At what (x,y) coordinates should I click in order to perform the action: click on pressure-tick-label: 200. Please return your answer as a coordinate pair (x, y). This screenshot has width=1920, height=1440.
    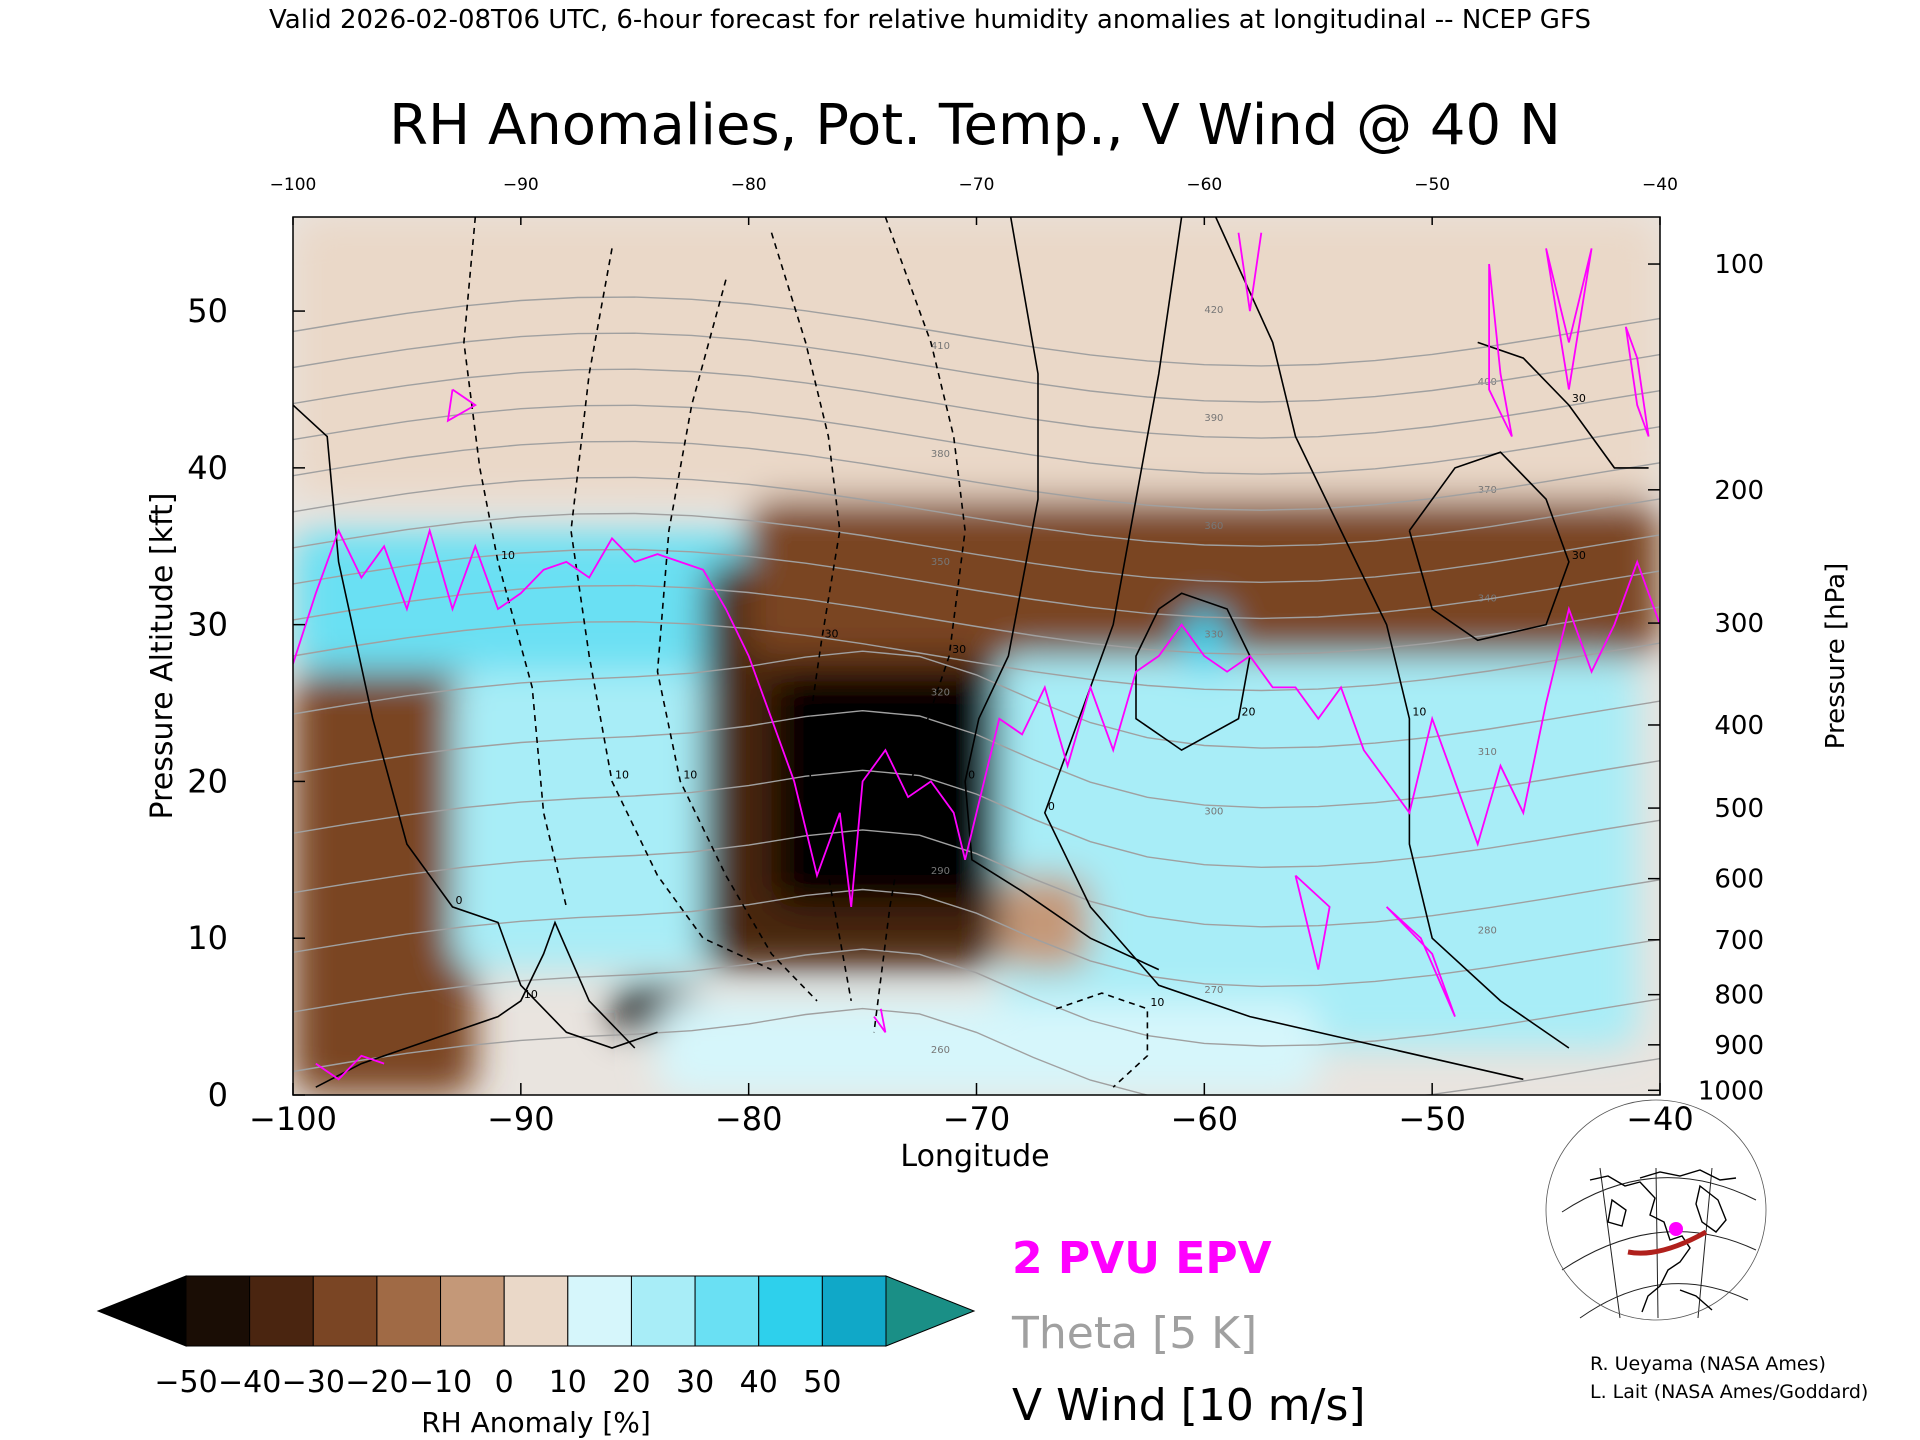
    Looking at the image, I should click on (1739, 491).